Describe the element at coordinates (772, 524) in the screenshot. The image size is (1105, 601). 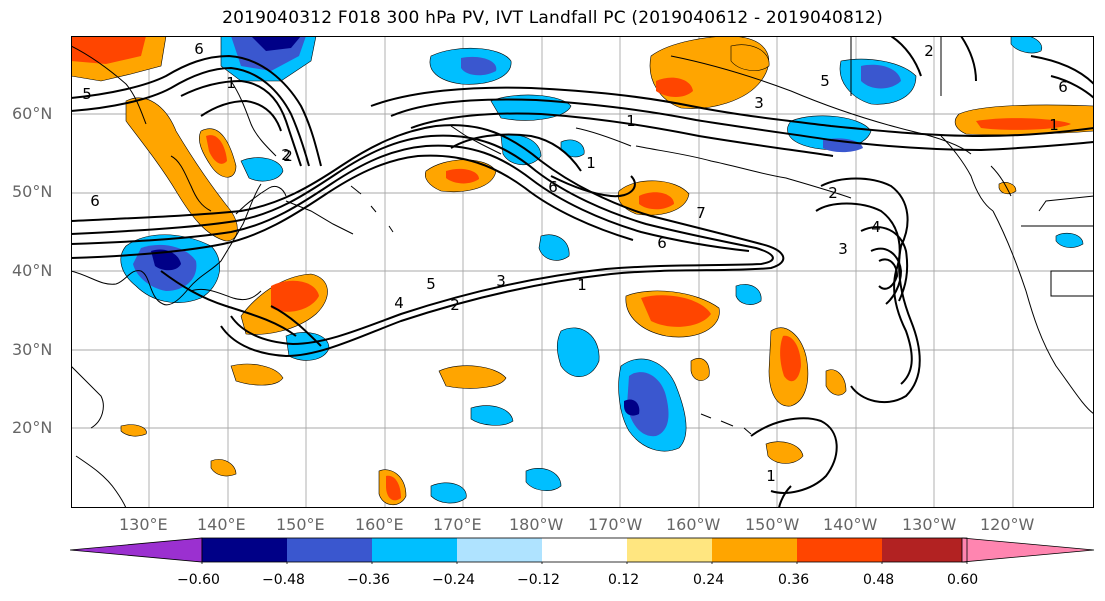
I see `lon-label-150w: 150°W` at that location.